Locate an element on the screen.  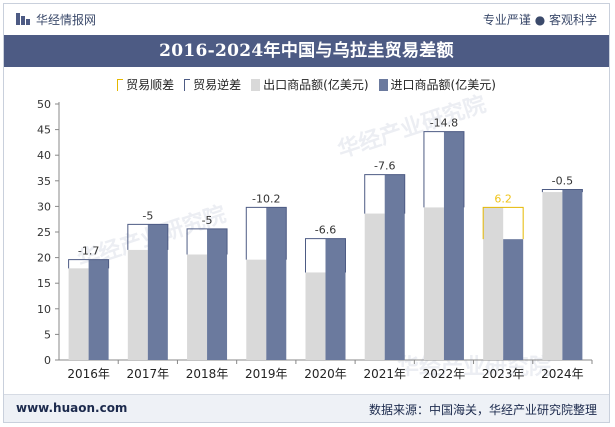
y-tick-label-0: 0 is located at coordinates (47, 360).